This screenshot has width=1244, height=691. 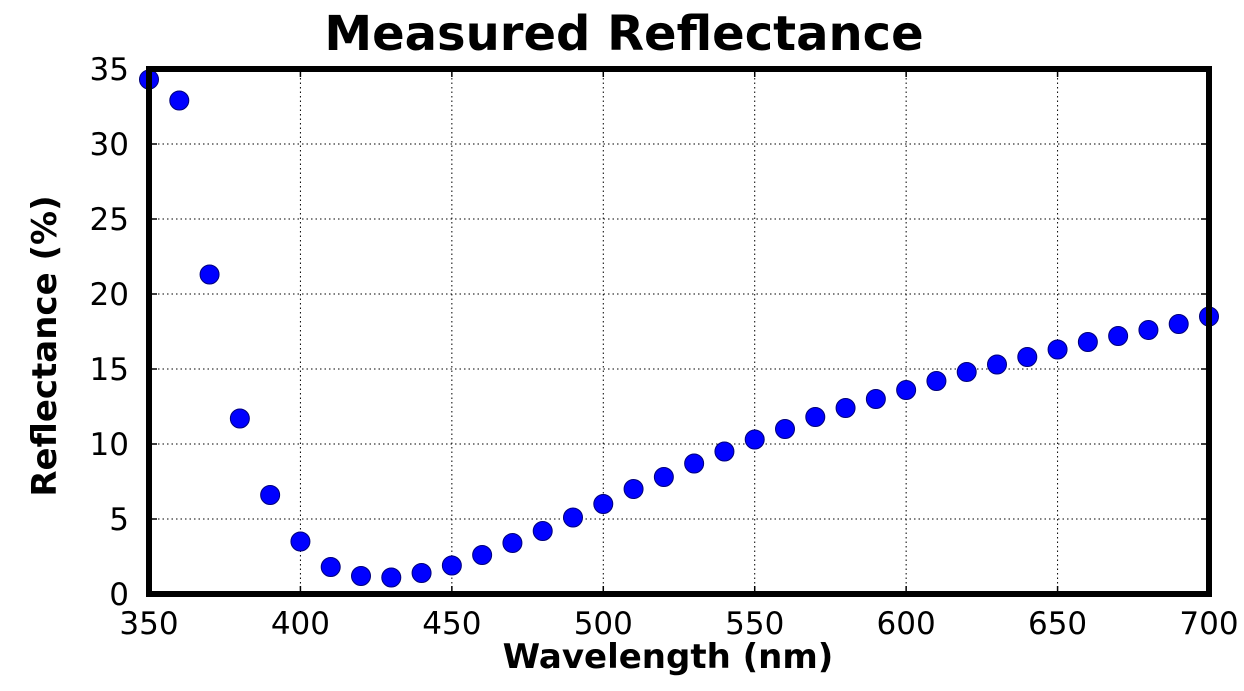 I want to click on x-tick-label: 550, so click(x=754, y=624).